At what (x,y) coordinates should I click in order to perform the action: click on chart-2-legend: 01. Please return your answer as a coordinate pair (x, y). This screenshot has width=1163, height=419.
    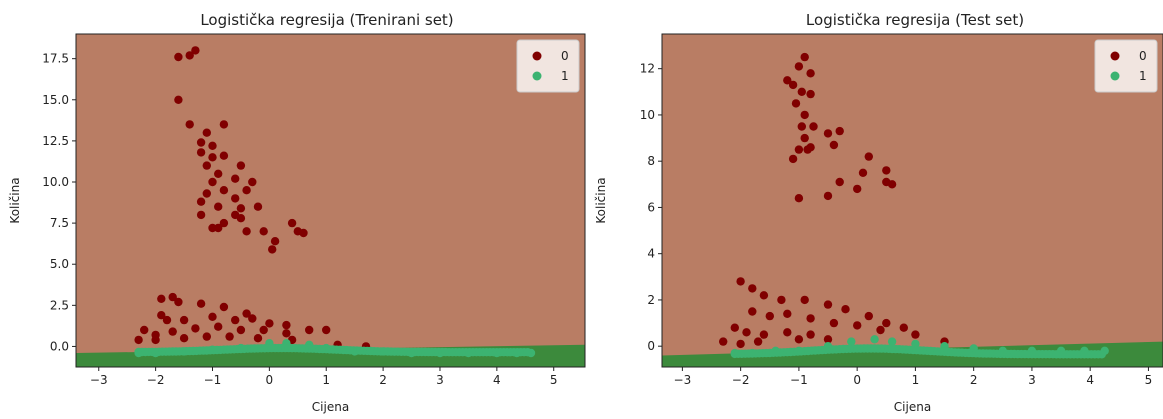
    Looking at the image, I should click on (1126, 66).